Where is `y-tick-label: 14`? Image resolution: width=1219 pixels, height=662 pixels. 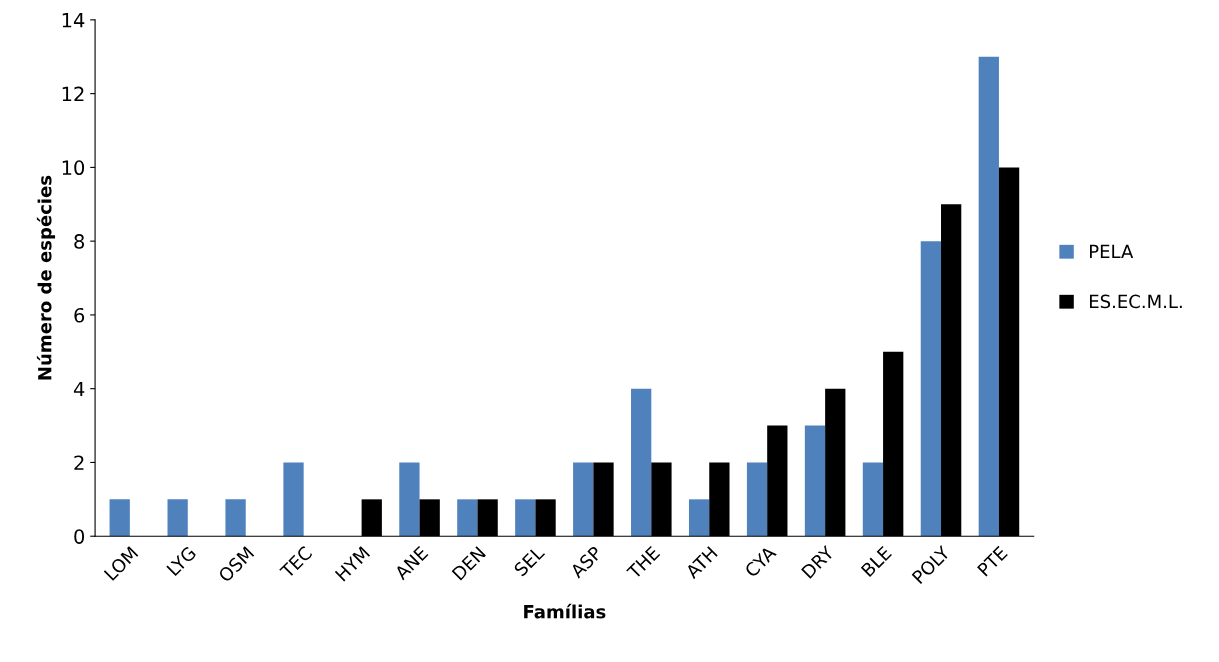 y-tick-label: 14 is located at coordinates (73, 20).